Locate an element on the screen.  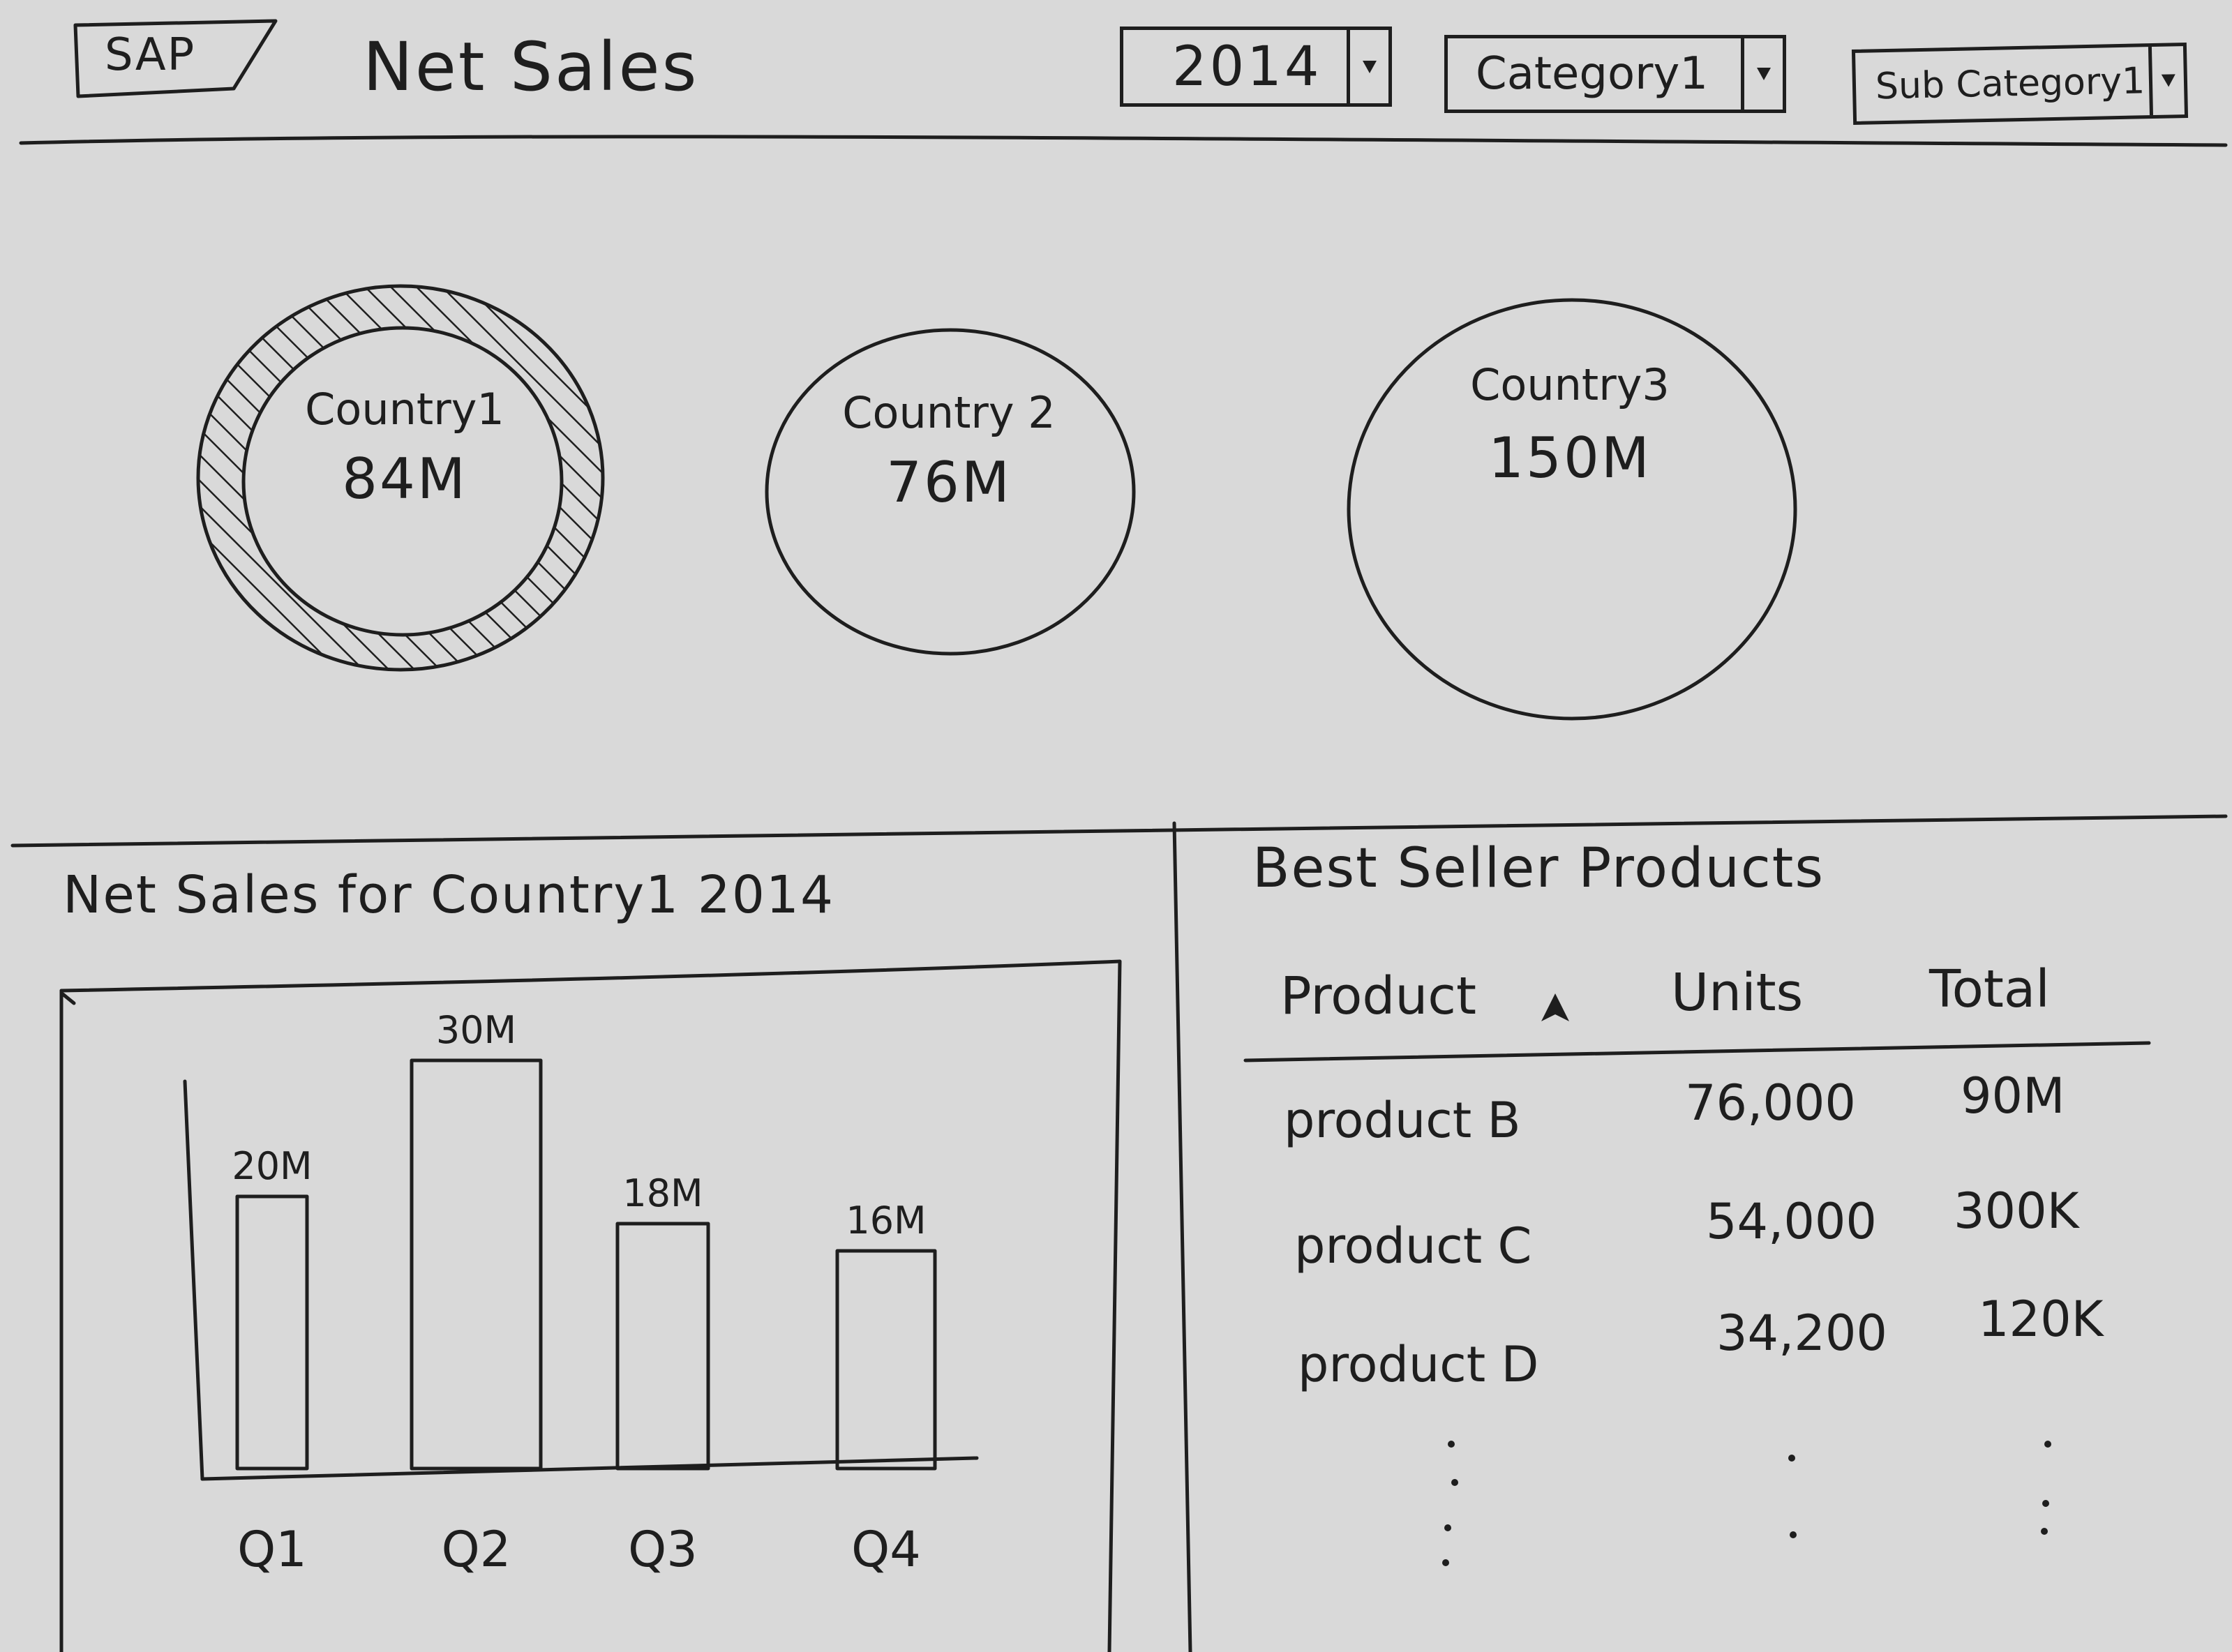
country-bubble: Country 2 76M is located at coordinates (948, 492).